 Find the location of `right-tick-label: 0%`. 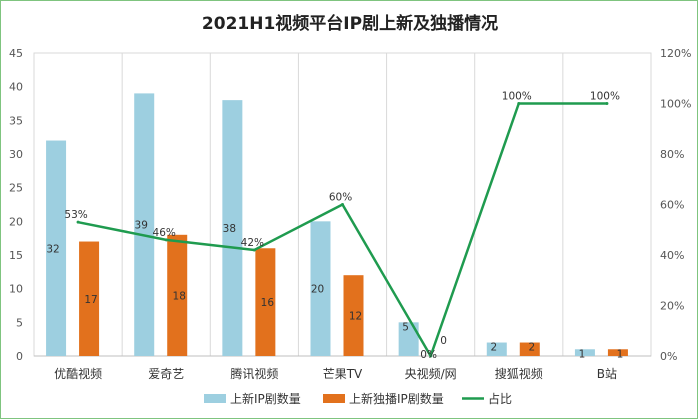

right-tick-label: 0% is located at coordinates (668, 356).